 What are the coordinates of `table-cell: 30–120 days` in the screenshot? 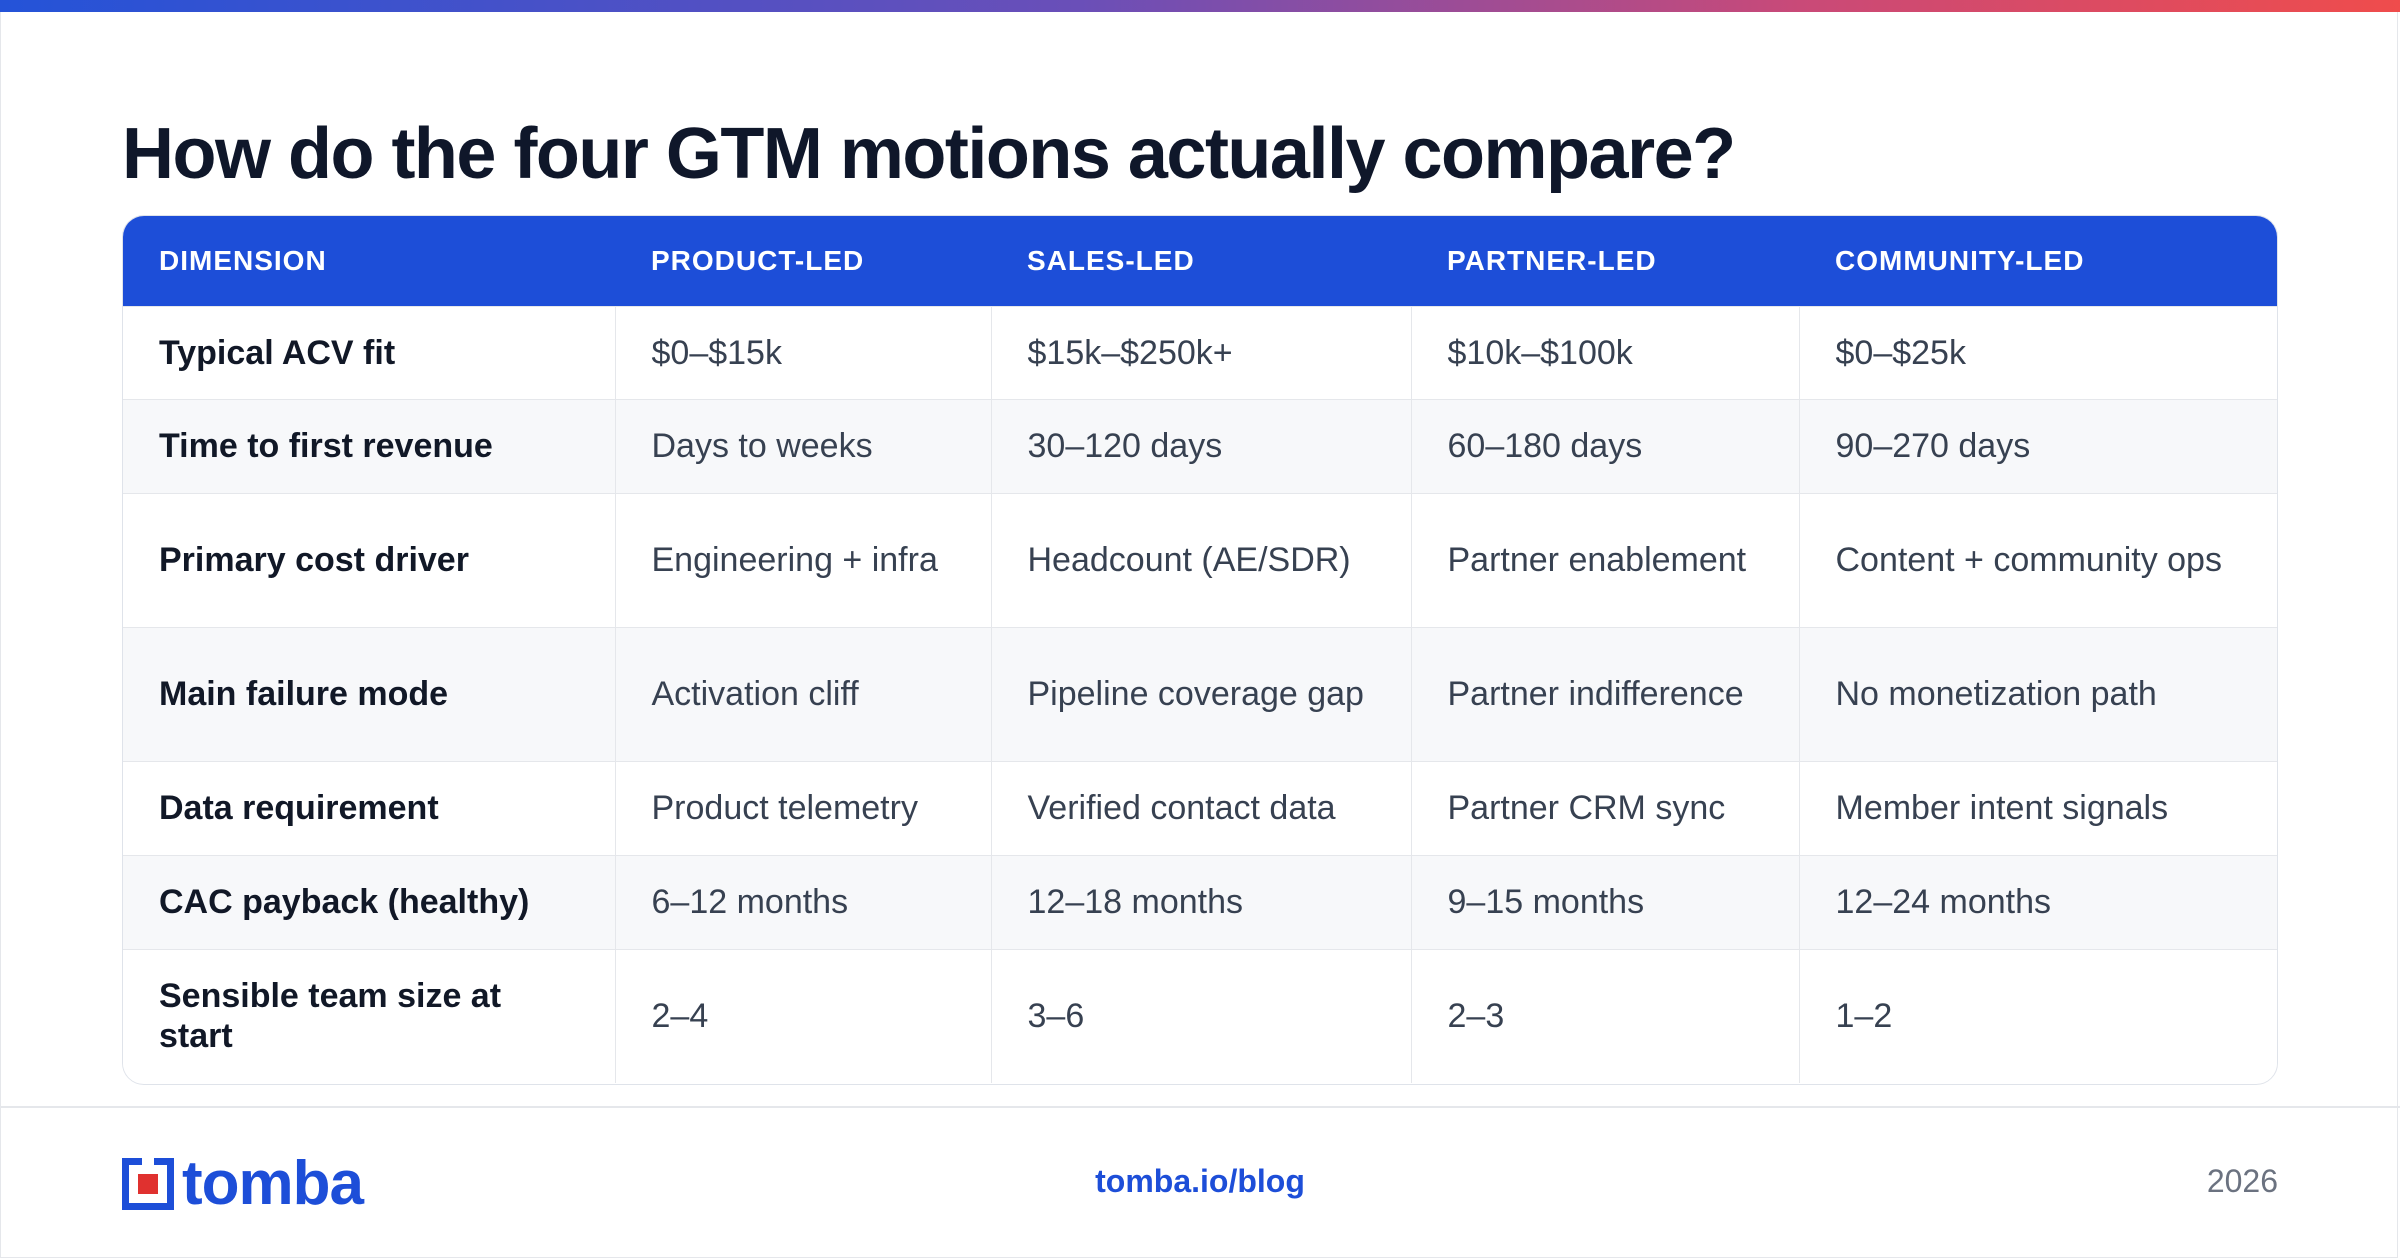 It's located at (1200, 446).